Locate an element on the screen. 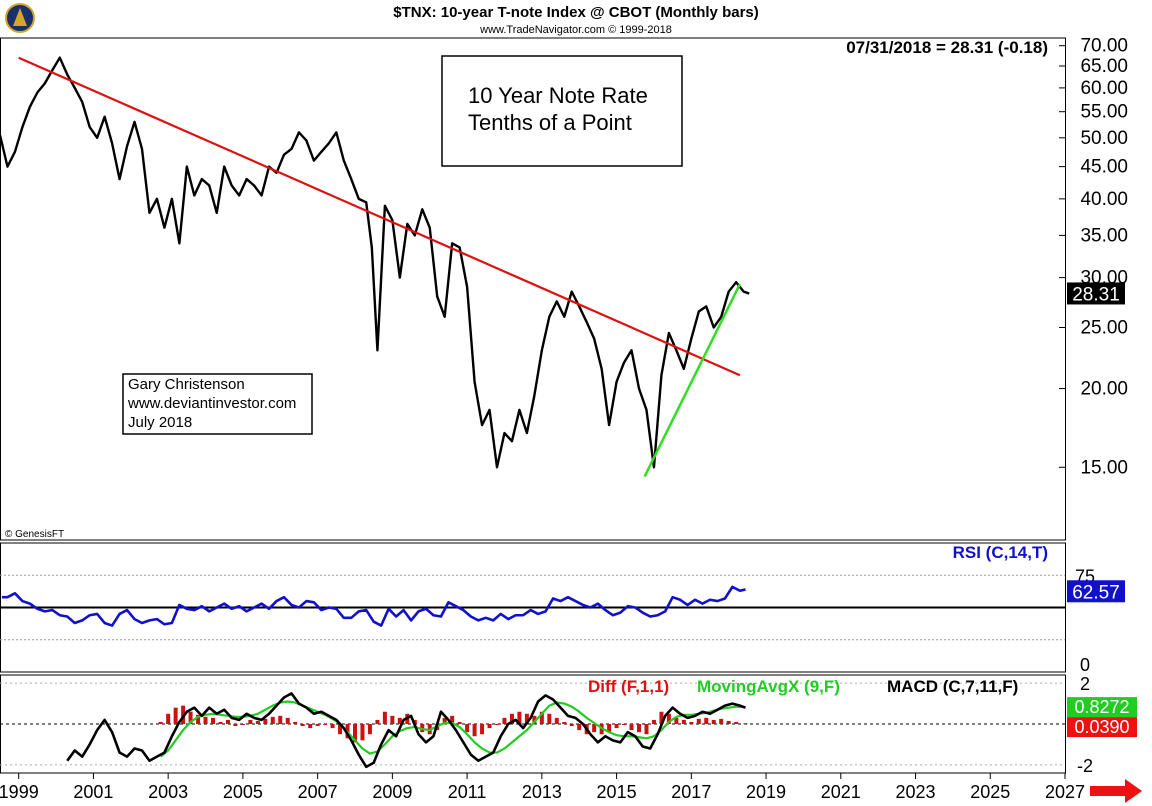  author-name: Gary Christenson is located at coordinates (186, 384).